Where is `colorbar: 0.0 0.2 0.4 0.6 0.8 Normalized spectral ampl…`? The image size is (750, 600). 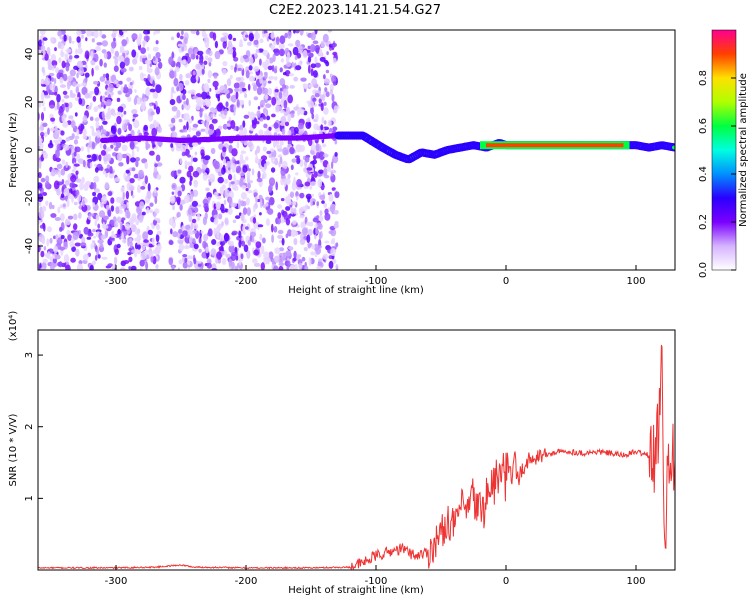
colorbar: 0.0 0.2 0.4 0.6 0.8 Normalized spectral ampl… is located at coordinates (723, 153).